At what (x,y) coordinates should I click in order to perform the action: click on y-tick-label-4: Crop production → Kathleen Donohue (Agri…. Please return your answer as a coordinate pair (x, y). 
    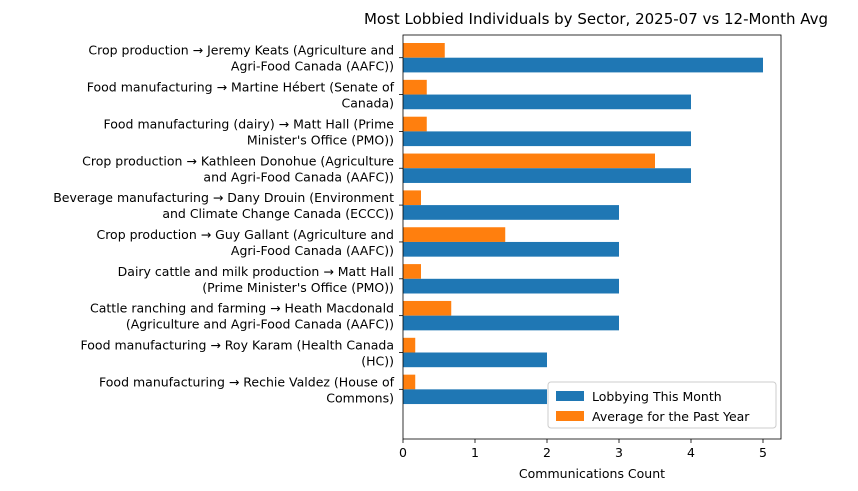
    Looking at the image, I should click on (238, 168).